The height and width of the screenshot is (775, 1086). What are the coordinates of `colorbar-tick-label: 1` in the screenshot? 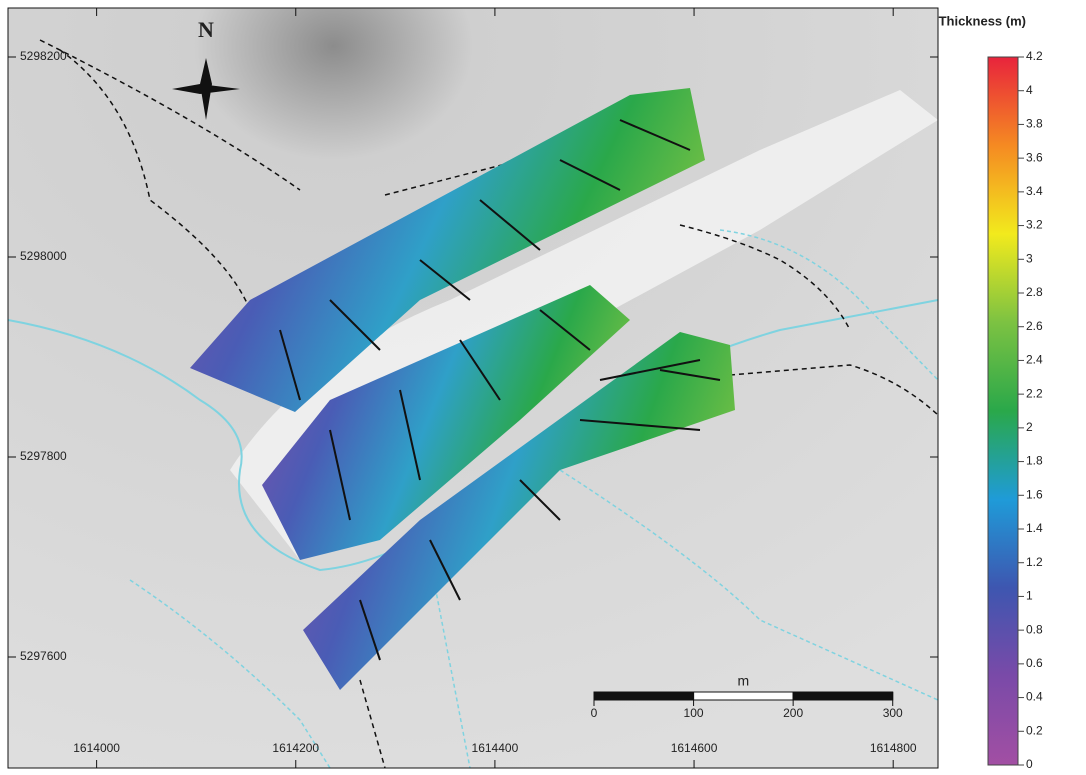 It's located at (1029, 596).